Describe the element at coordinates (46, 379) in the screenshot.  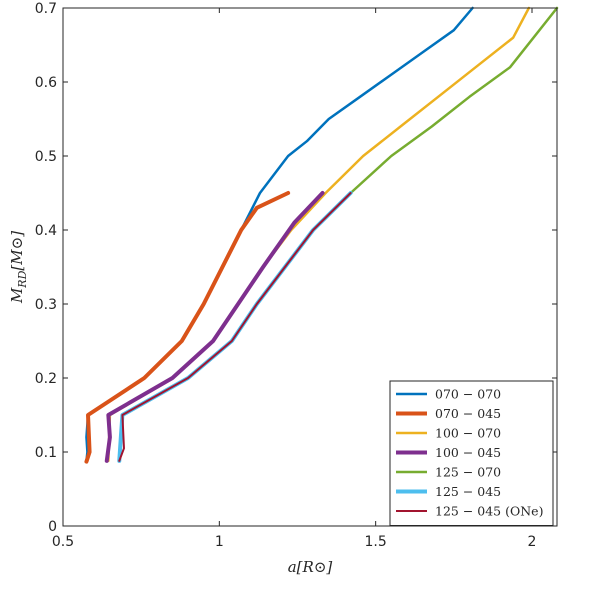
I see `y-tick-label: 0.2` at that location.